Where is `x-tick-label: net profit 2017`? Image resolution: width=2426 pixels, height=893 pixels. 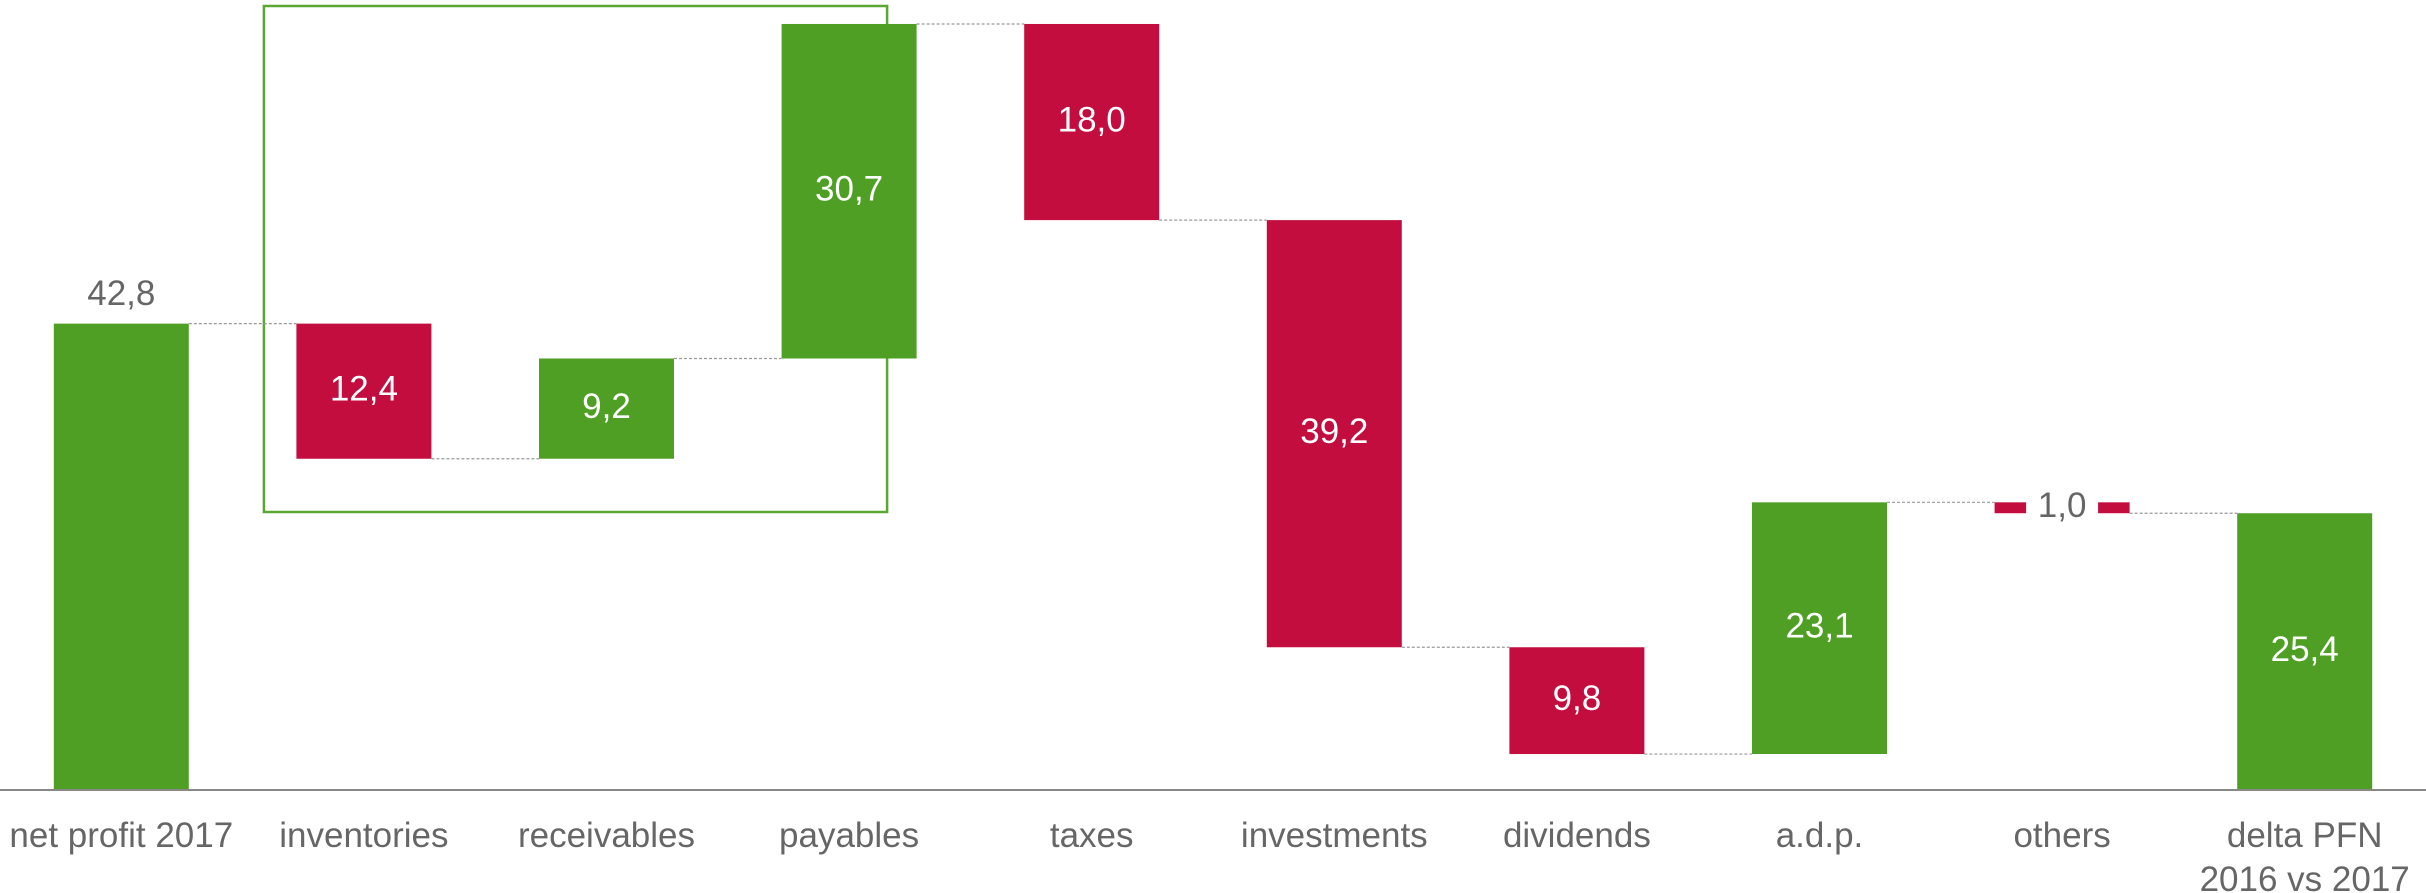 x-tick-label: net profit 2017 is located at coordinates (121, 835).